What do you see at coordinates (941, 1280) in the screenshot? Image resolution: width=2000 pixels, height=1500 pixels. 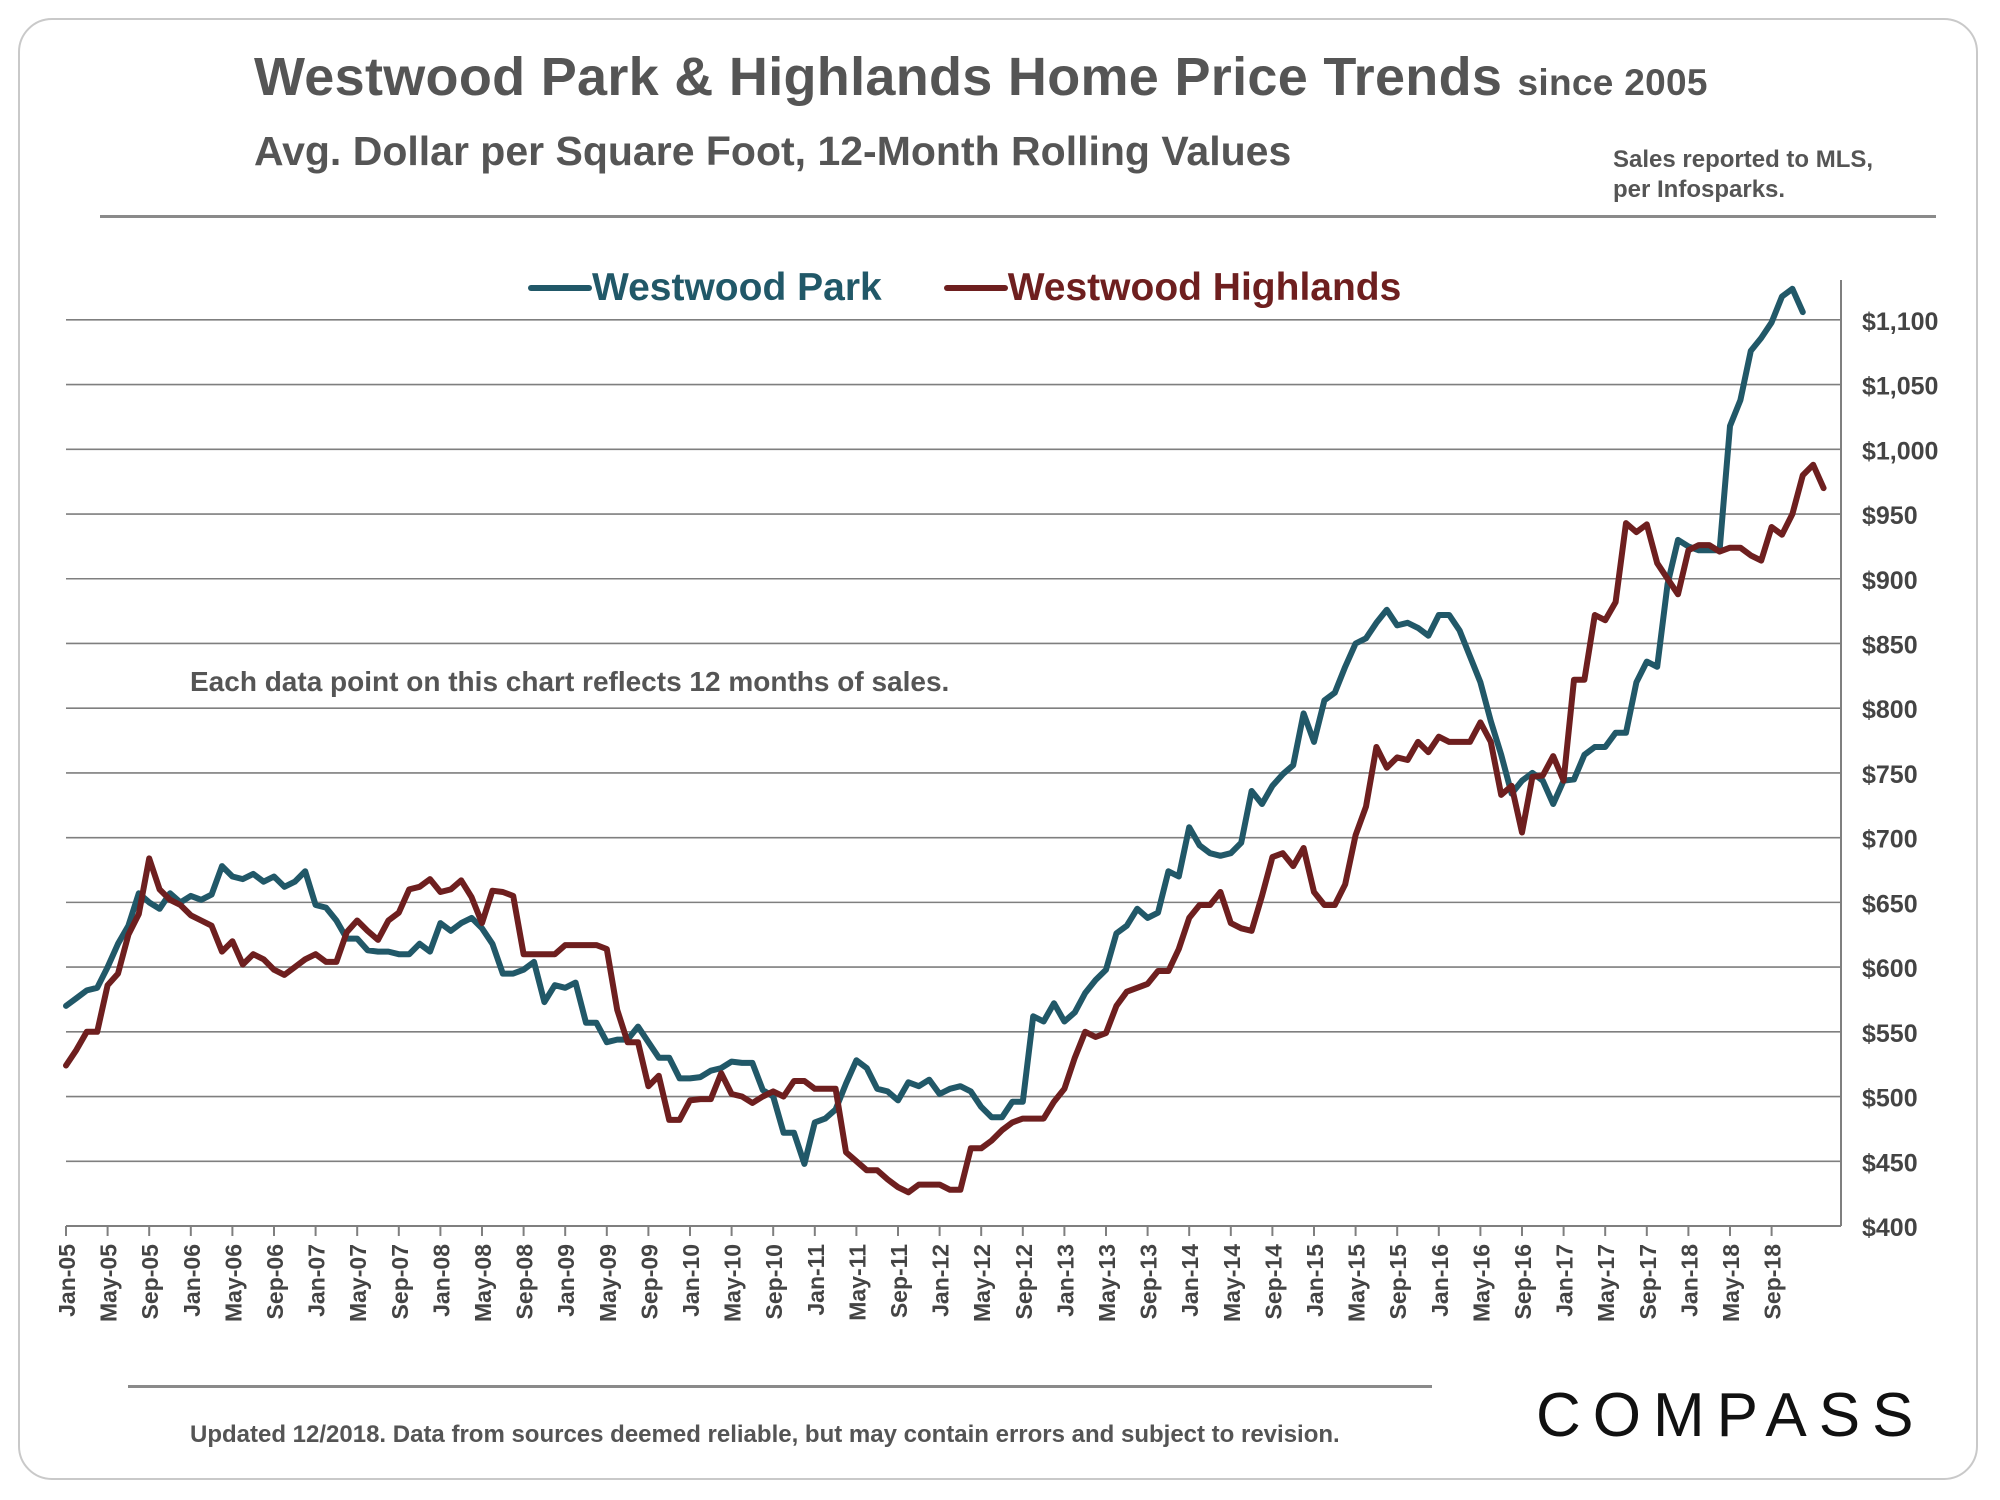 I see `x-tick-label: Jan-12` at bounding box center [941, 1280].